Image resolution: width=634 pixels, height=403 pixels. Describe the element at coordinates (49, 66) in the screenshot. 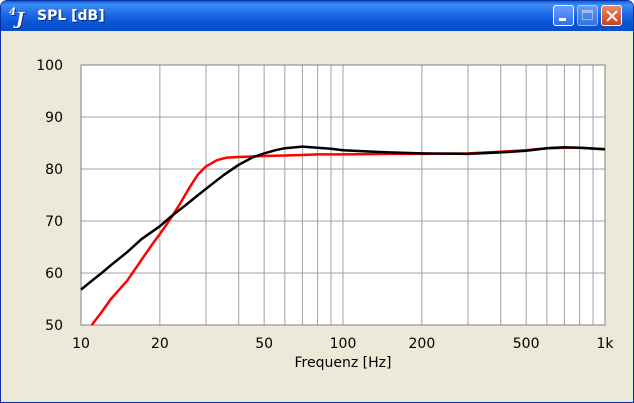

I see `y-tick-label: 100` at that location.